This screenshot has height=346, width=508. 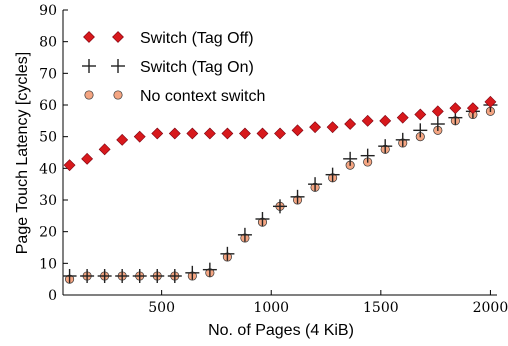 I want to click on legend-item: Switch (Tag Off), so click(x=168, y=38).